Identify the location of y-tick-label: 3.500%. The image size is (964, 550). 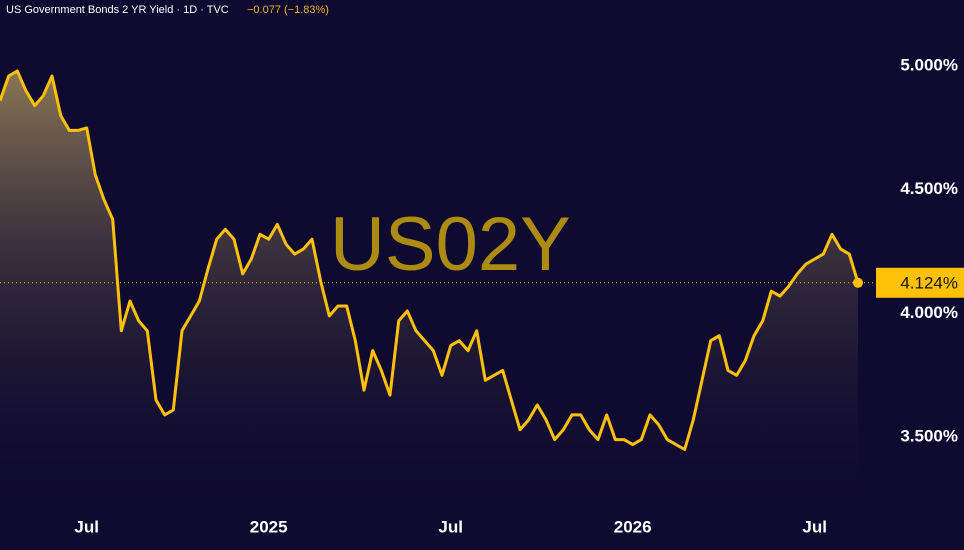
(929, 436).